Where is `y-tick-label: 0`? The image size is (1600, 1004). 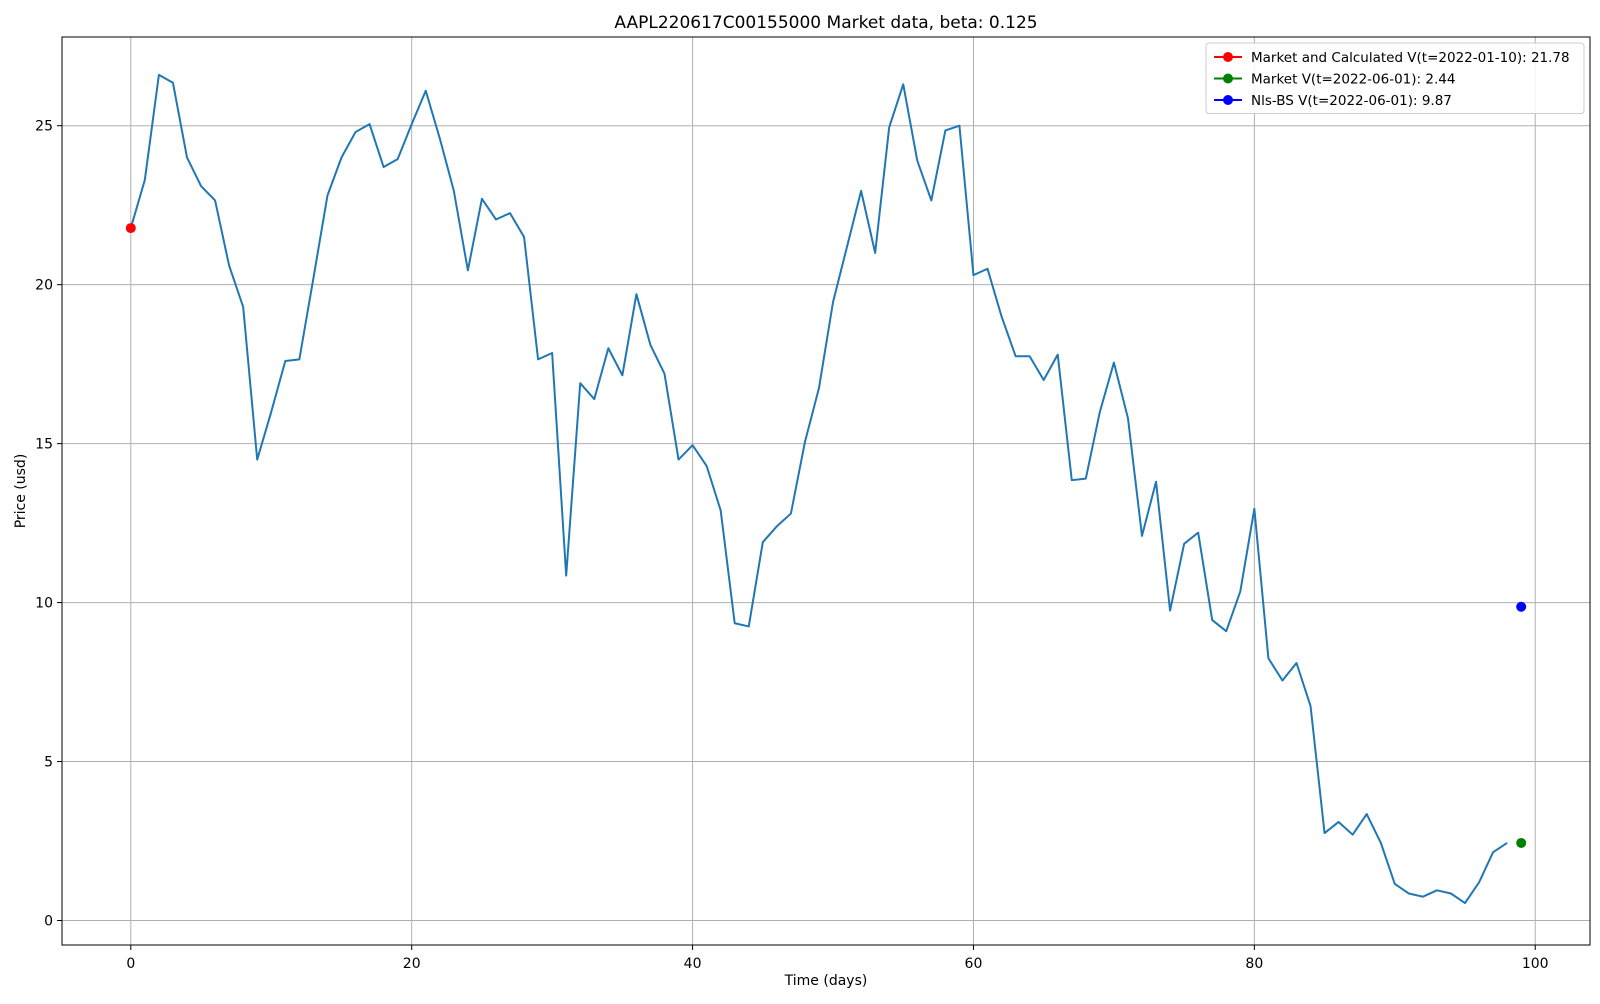 y-tick-label: 0 is located at coordinates (48, 922).